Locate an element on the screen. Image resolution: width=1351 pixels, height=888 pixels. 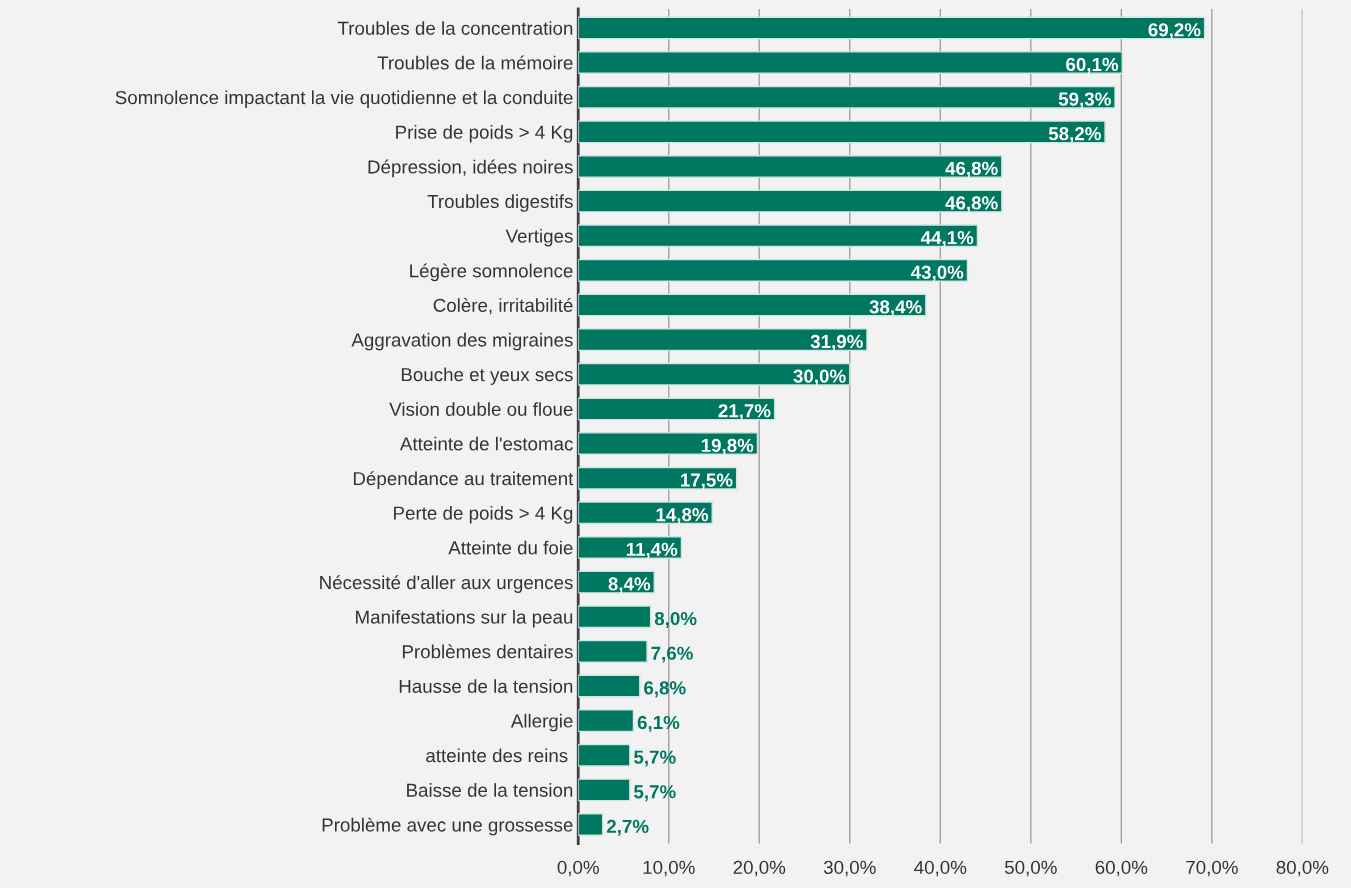
data-label: 59,3% is located at coordinates (1084, 100).